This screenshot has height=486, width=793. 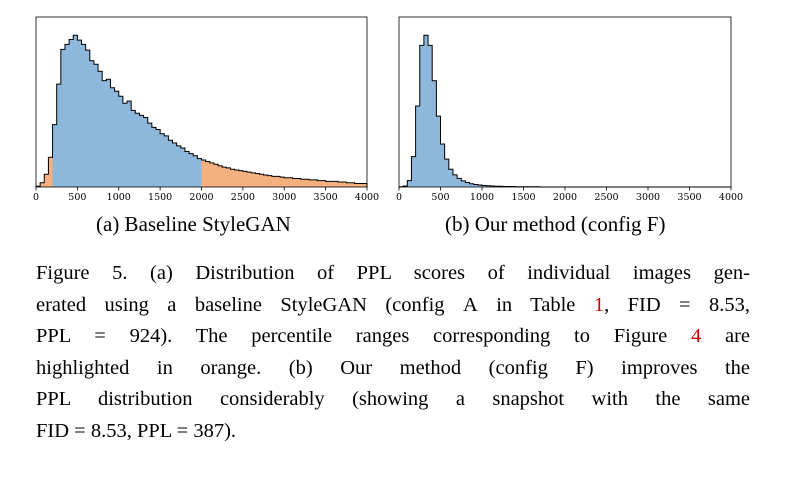 What do you see at coordinates (599, 304) in the screenshot?
I see `table-reference-link: 1` at bounding box center [599, 304].